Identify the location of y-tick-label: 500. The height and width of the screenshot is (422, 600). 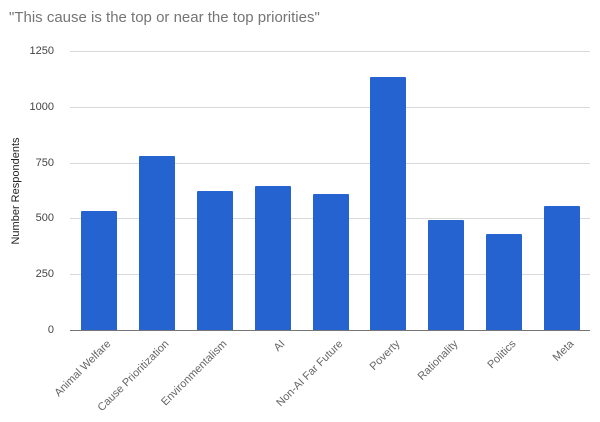
(44, 218).